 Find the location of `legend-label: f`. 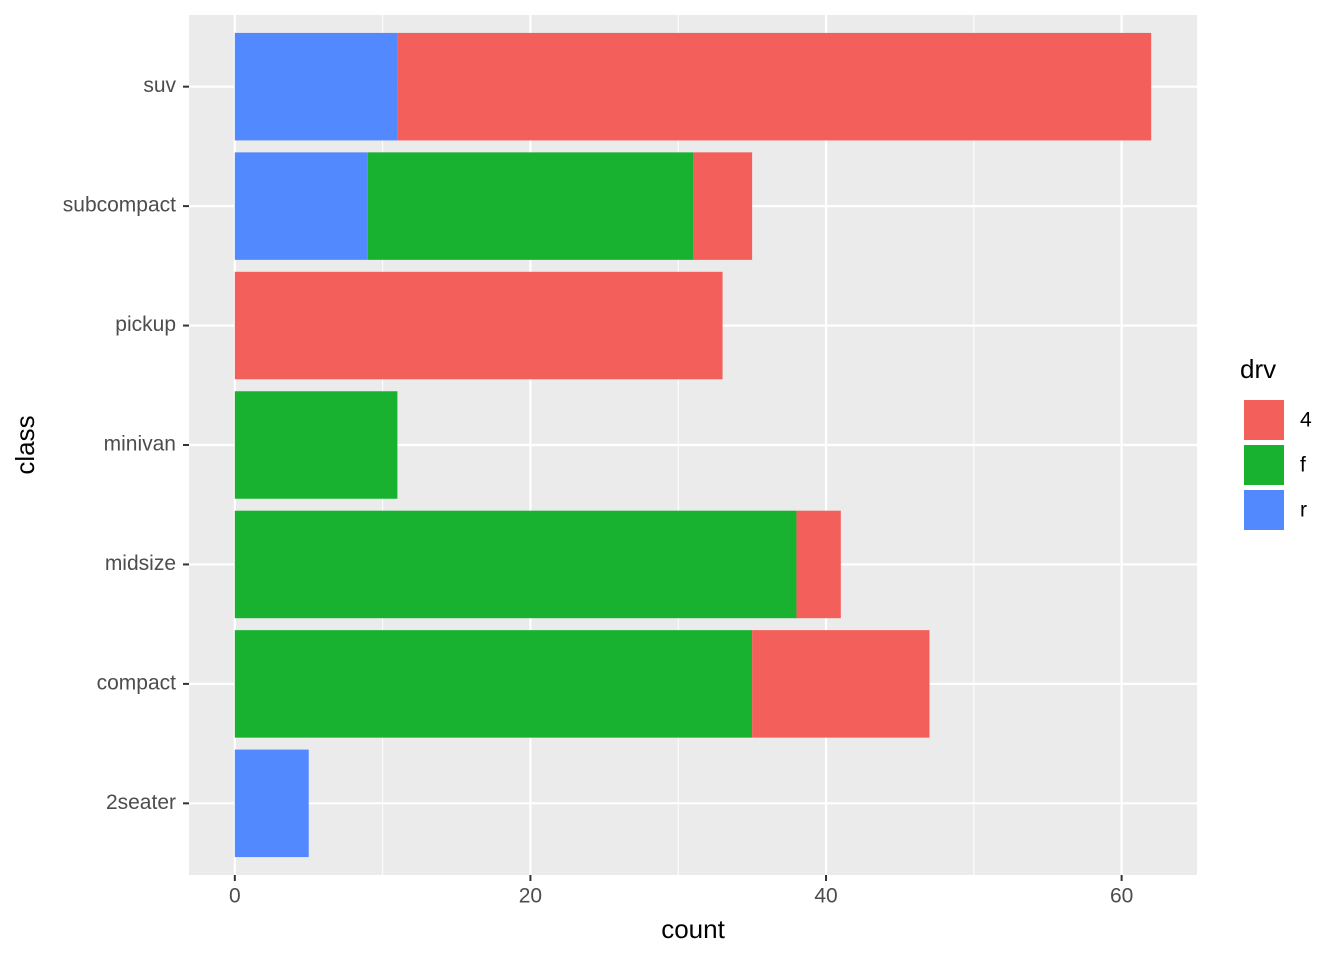

legend-label: f is located at coordinates (1303, 465).